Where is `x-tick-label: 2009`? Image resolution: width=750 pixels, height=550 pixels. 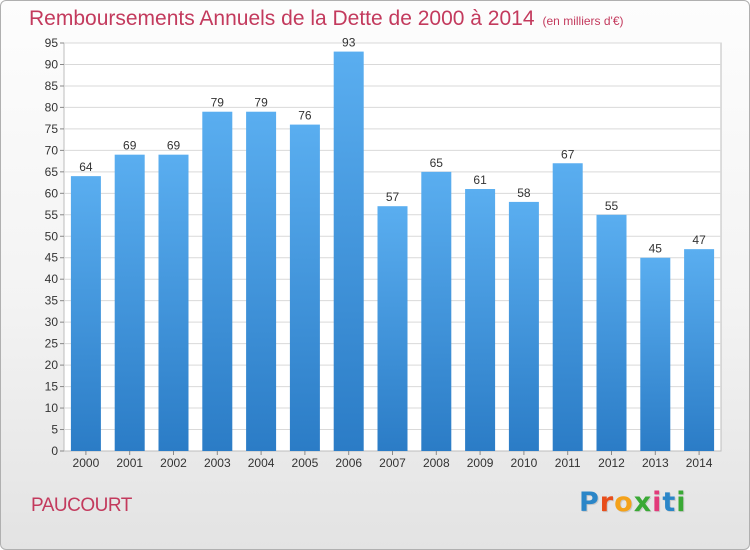 x-tick-label: 2009 is located at coordinates (480, 463).